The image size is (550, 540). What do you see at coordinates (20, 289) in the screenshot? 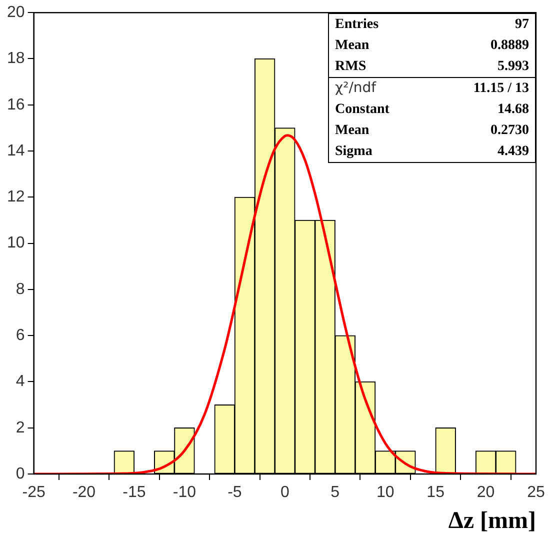
I see `y-tick-label: 8` at bounding box center [20, 289].